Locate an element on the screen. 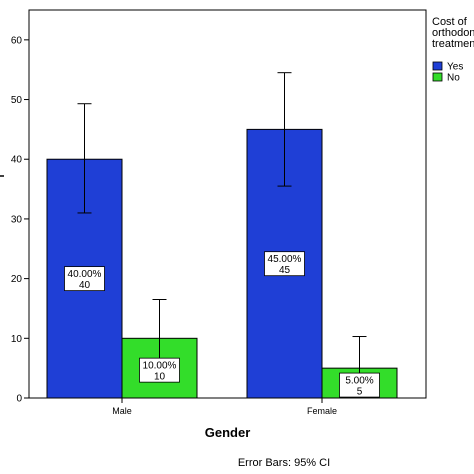  x-axis: Male Female is located at coordinates (224, 407).